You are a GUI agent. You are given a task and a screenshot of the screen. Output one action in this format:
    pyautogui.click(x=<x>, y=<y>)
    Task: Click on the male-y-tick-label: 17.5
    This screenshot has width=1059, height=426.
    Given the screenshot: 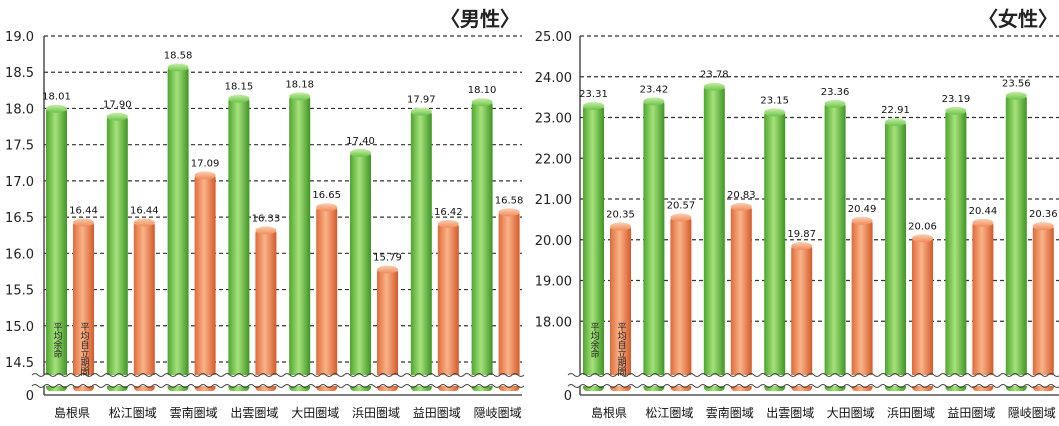 What is the action you would take?
    pyautogui.click(x=19, y=146)
    